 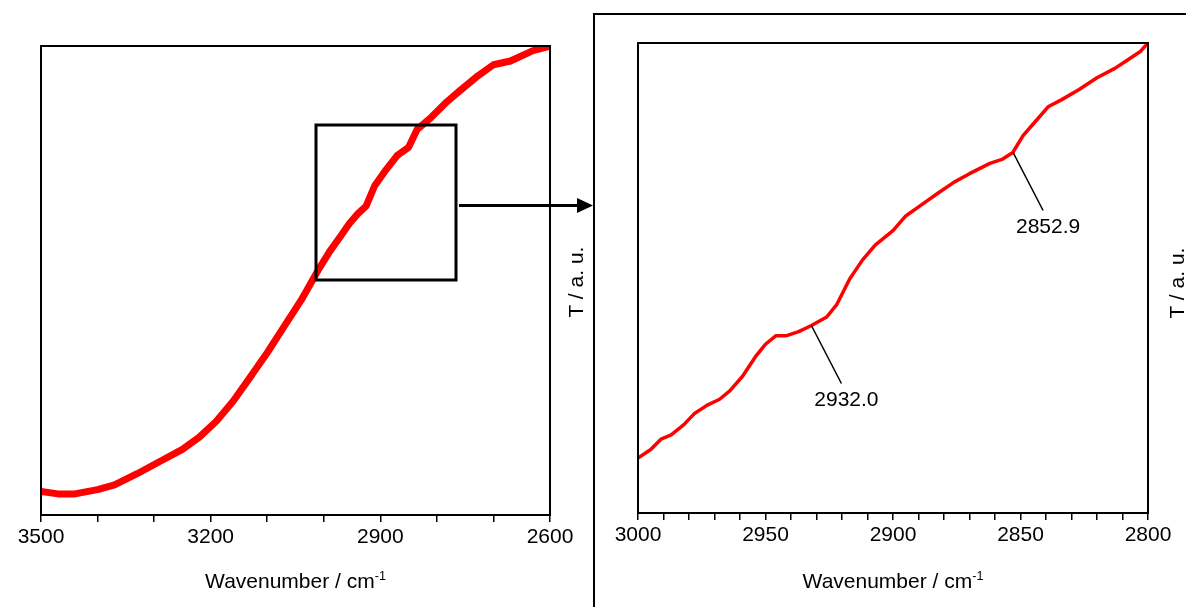 What do you see at coordinates (211, 536) in the screenshot?
I see `x-tick-label: 3200` at bounding box center [211, 536].